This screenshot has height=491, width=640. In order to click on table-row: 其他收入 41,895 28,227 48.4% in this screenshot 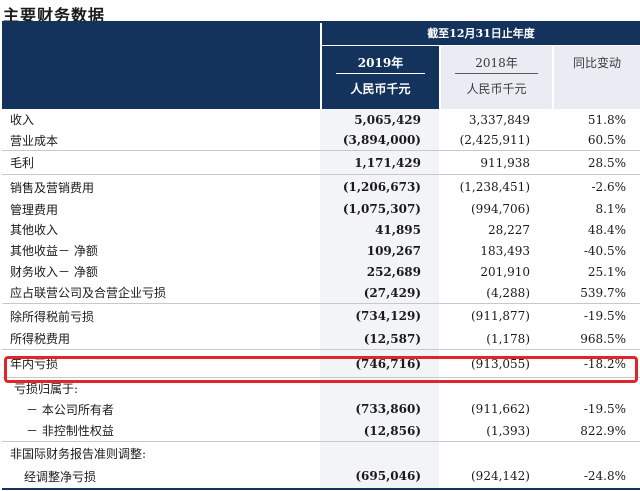, I will do `click(321, 229)`.